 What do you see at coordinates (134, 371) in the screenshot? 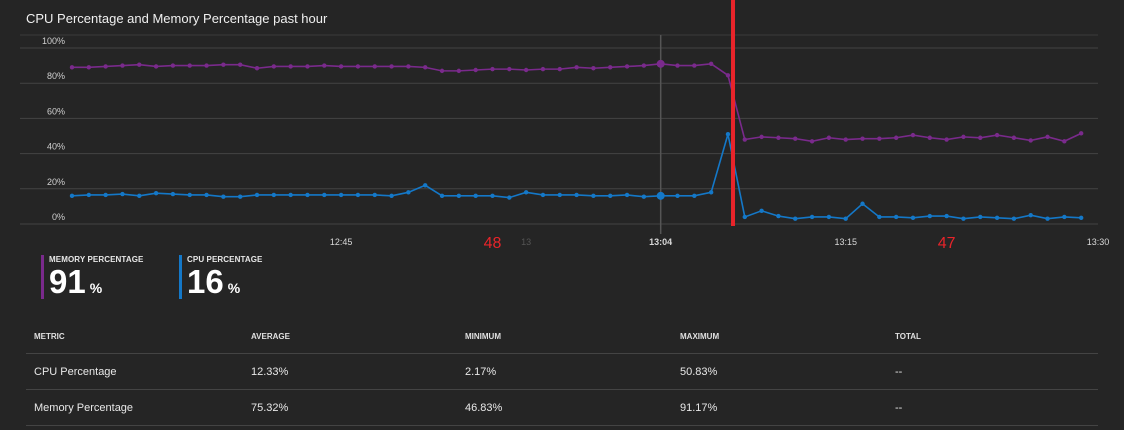
I see `cell-metric: CPU Percentage` at bounding box center [134, 371].